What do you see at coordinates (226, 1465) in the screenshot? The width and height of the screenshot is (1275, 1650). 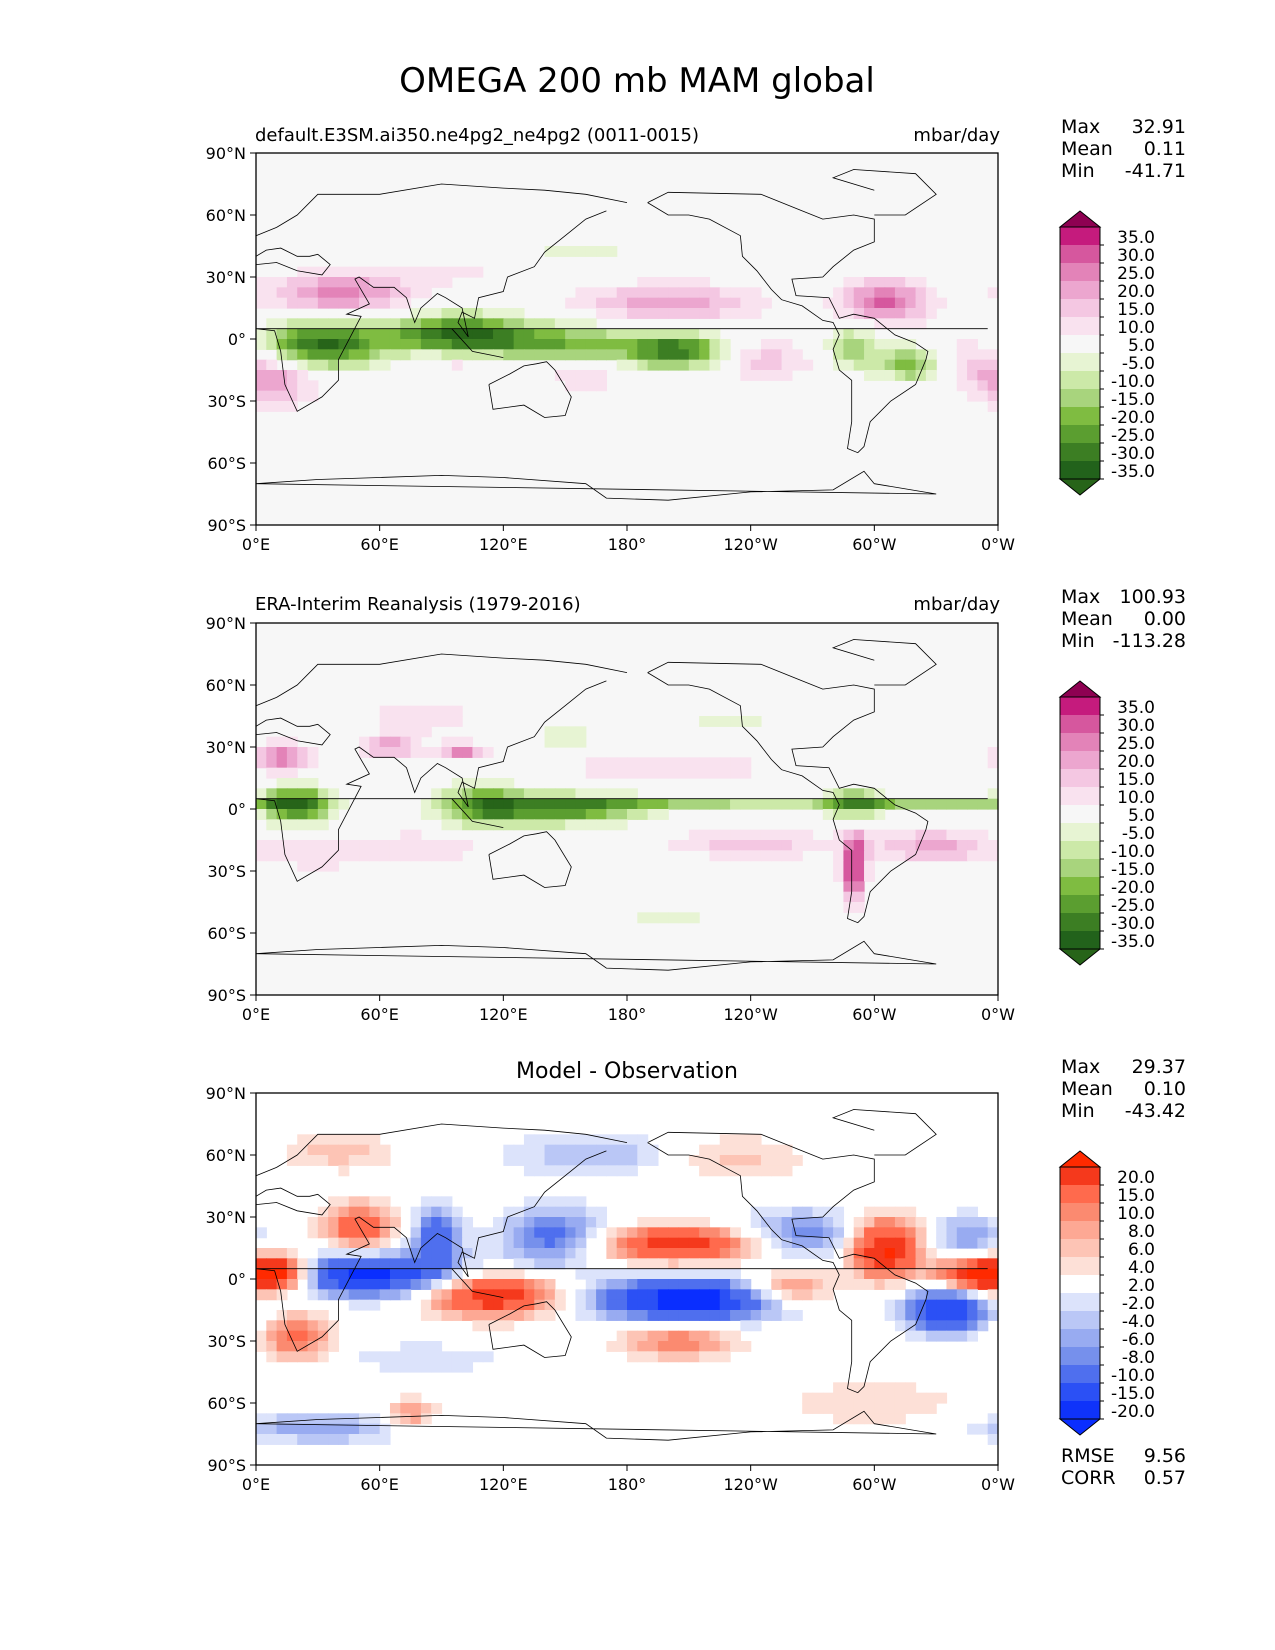 I see `y-tick-label: 90°S` at bounding box center [226, 1465].